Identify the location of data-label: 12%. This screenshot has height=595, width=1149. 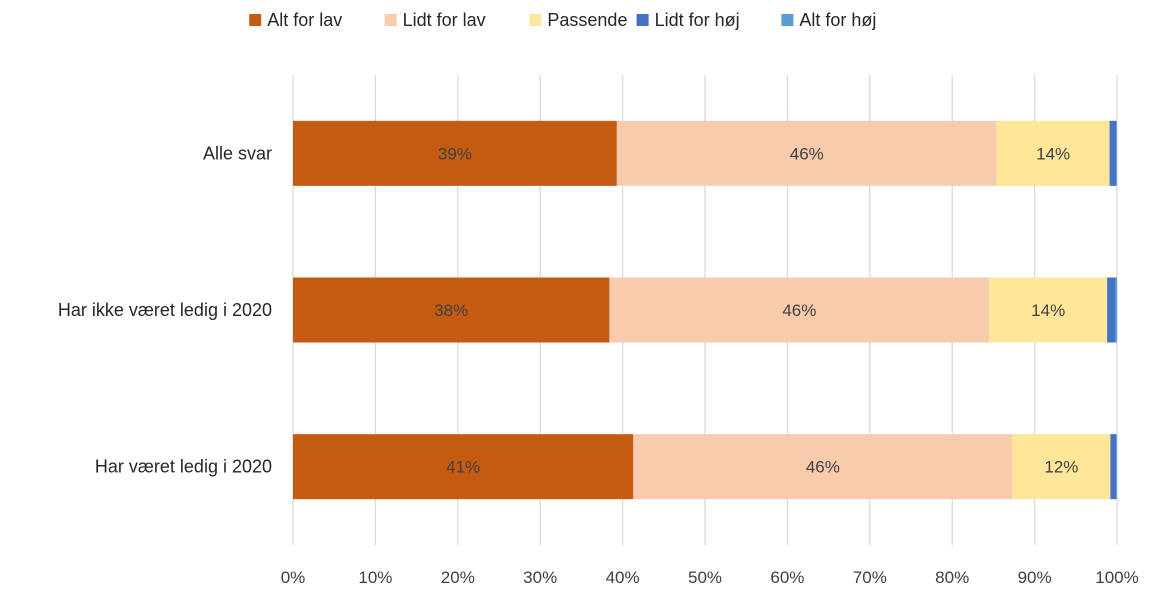
(1061, 467).